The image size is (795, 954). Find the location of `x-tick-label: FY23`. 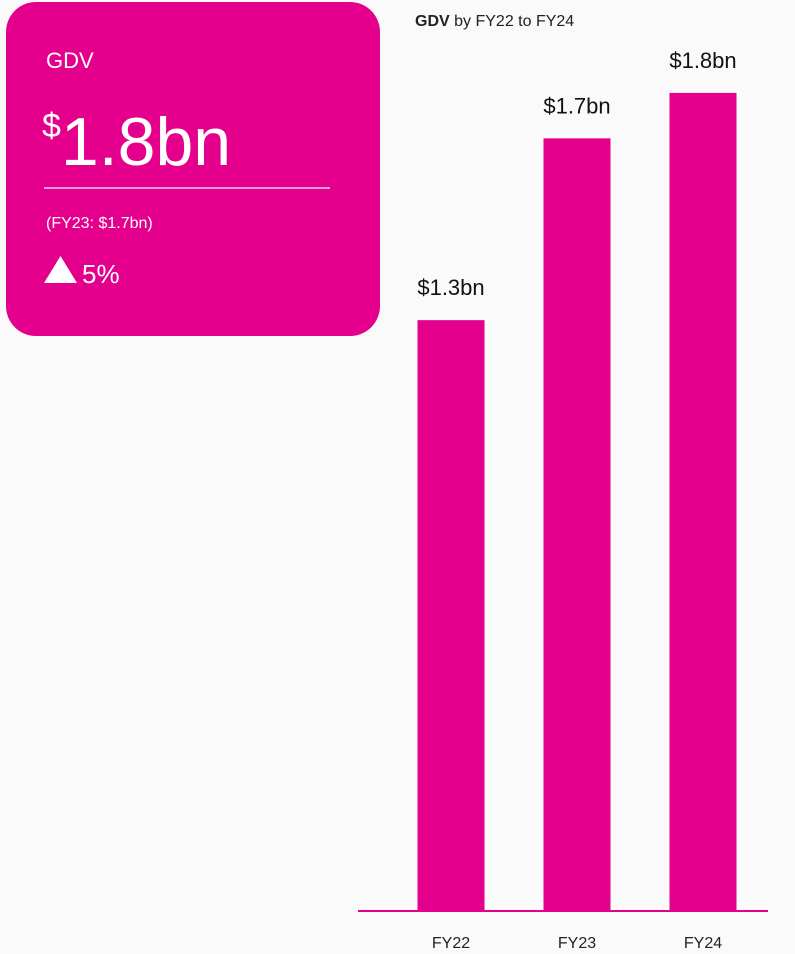

x-tick-label: FY23 is located at coordinates (577, 943).